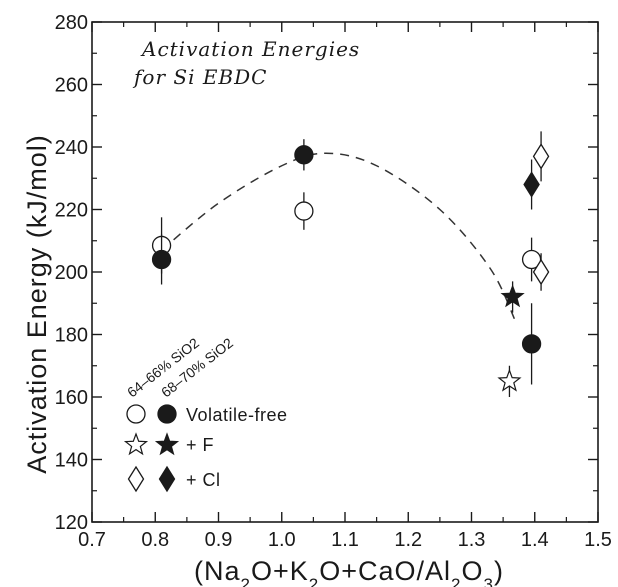 The width and height of the screenshot is (618, 587). What do you see at coordinates (345, 540) in the screenshot?
I see `x-tick-label: 1.1` at bounding box center [345, 540].